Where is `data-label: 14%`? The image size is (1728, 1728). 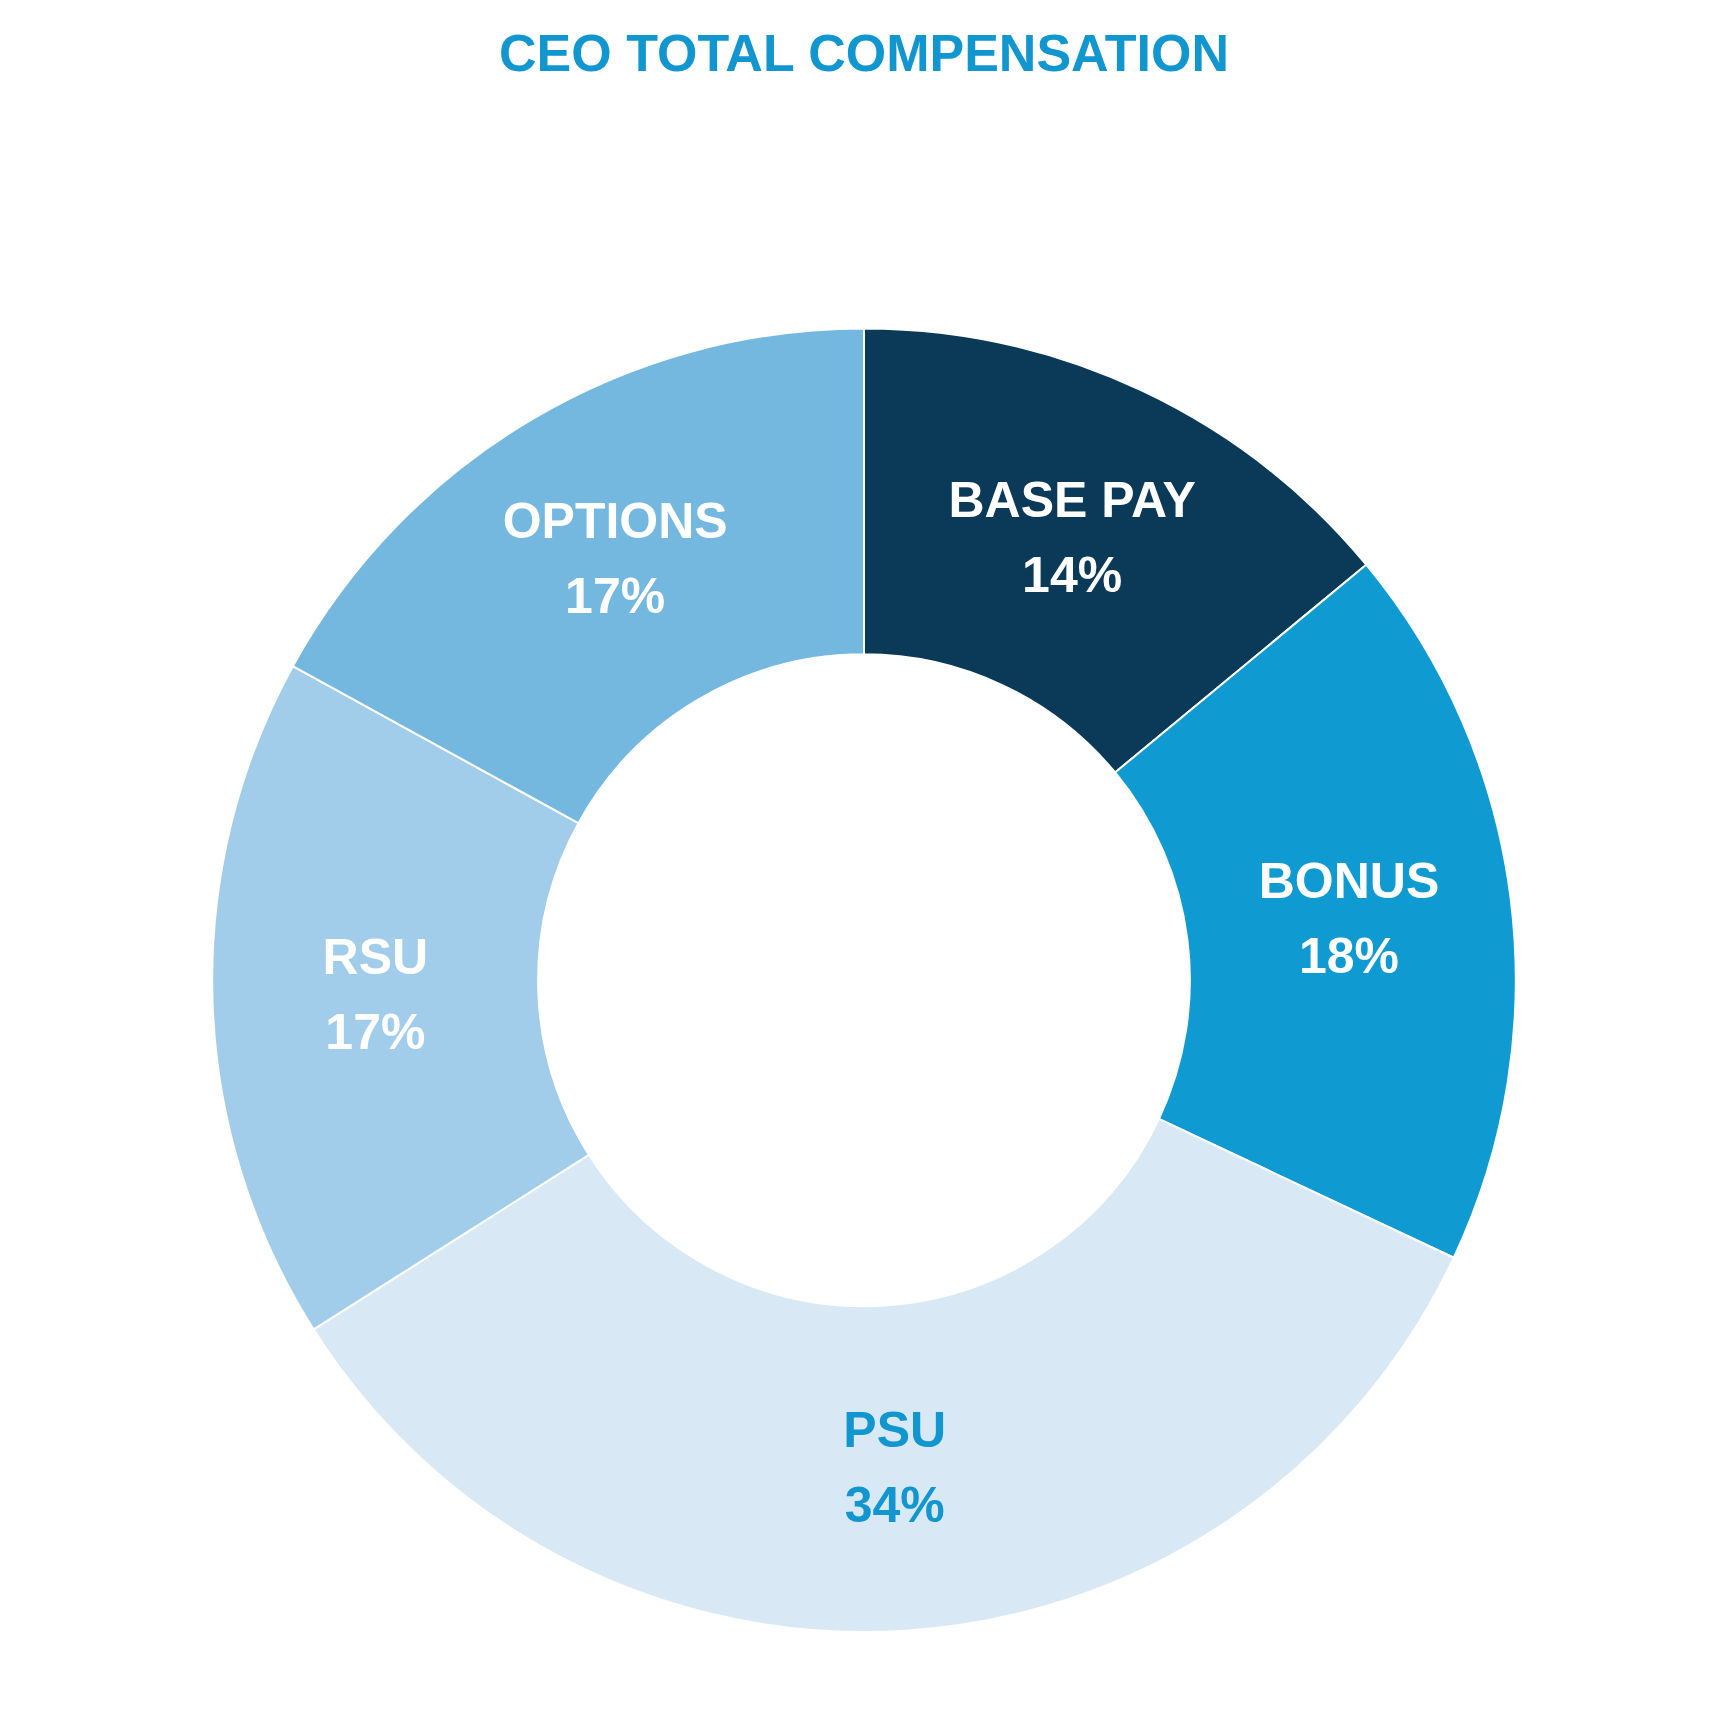
data-label: 14% is located at coordinates (1072, 574).